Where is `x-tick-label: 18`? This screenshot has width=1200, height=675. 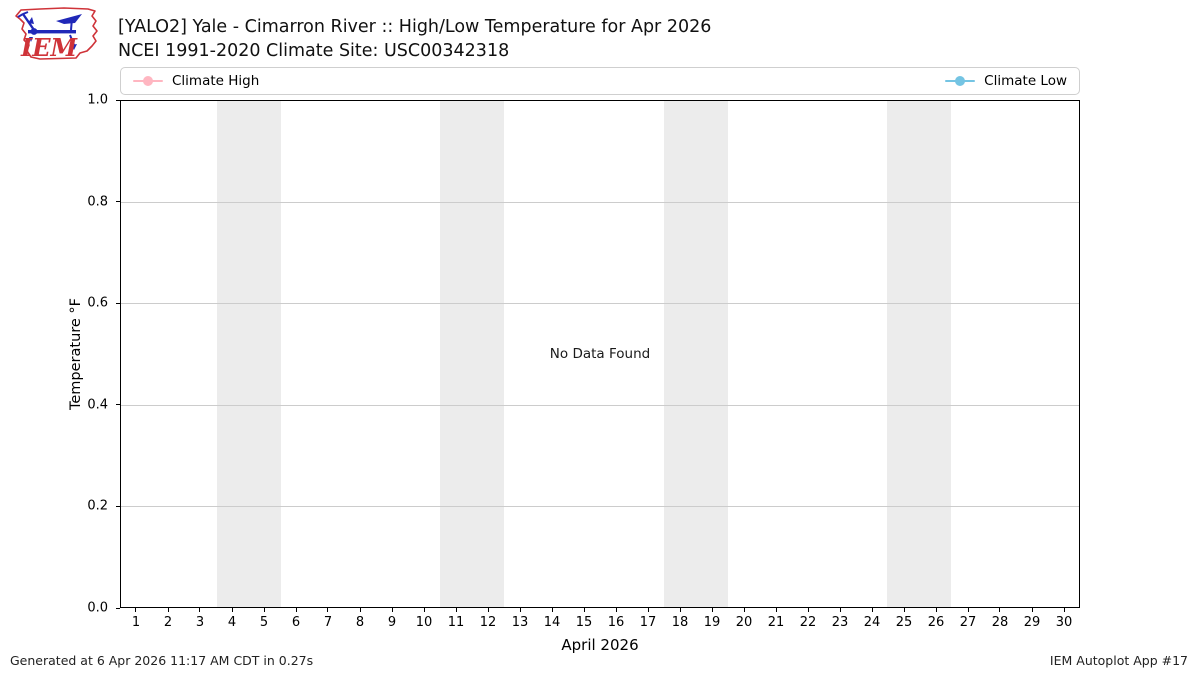
x-tick-label: 18 is located at coordinates (680, 622).